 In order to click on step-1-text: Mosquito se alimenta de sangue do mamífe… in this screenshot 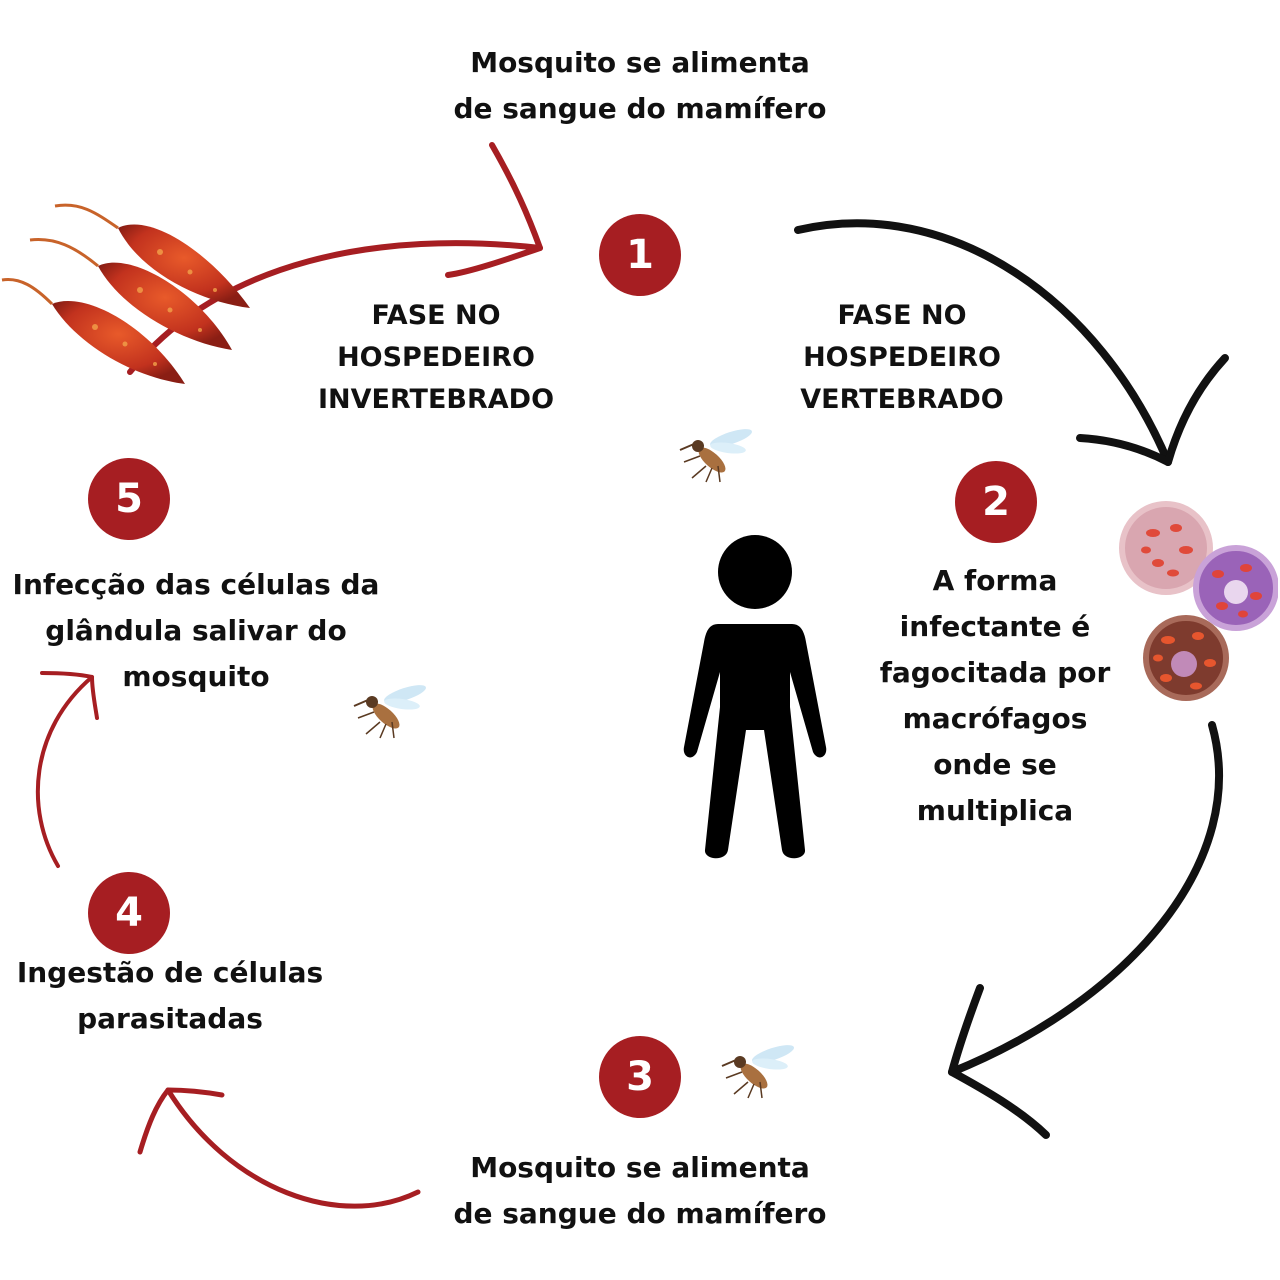, I will do `click(640, 85)`.